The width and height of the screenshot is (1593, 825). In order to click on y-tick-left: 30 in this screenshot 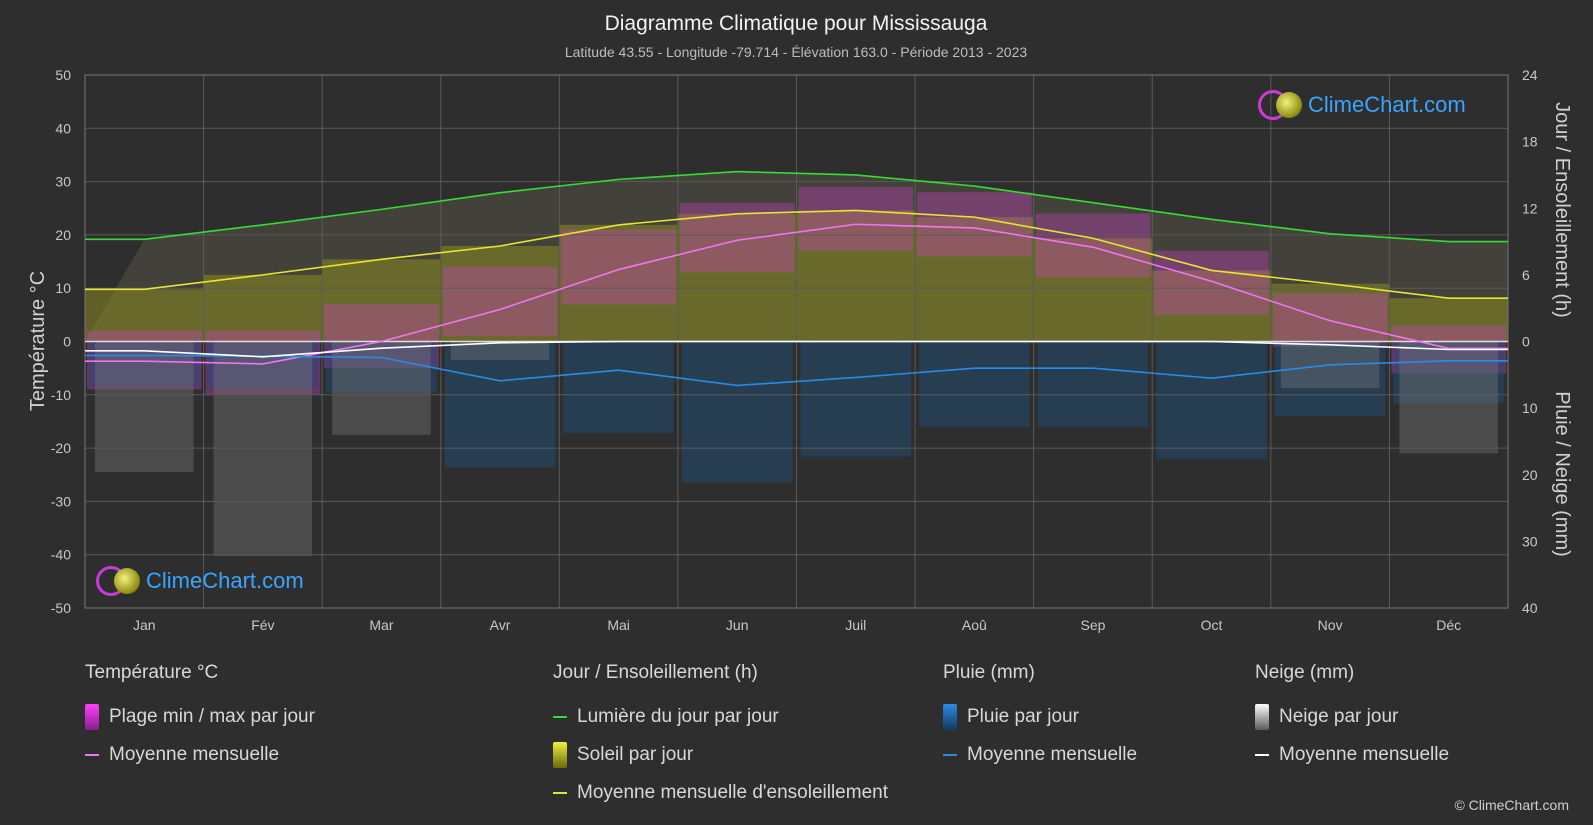, I will do `click(63, 182)`.